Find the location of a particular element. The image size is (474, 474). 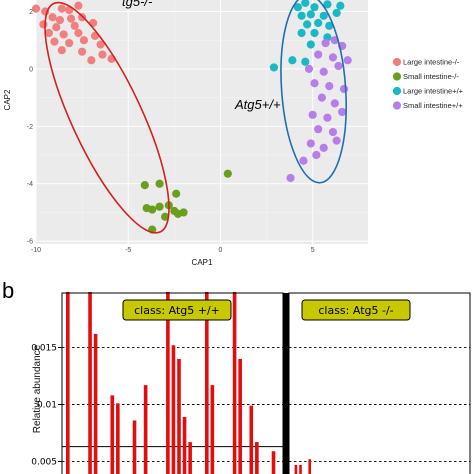

bar-y-tick-label: 0.015 is located at coordinates (44, 349).